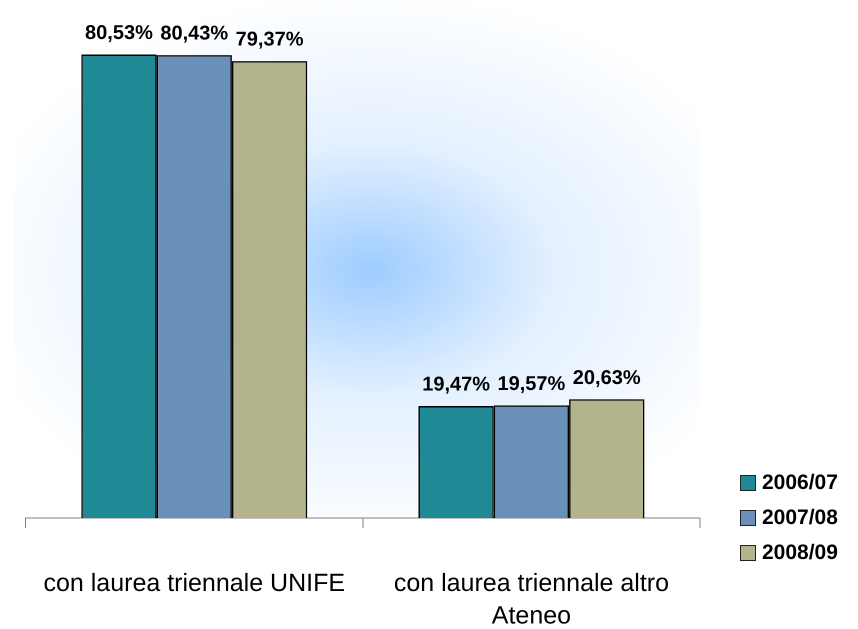  What do you see at coordinates (800, 518) in the screenshot?
I see `legend-label: 2007/08` at bounding box center [800, 518].